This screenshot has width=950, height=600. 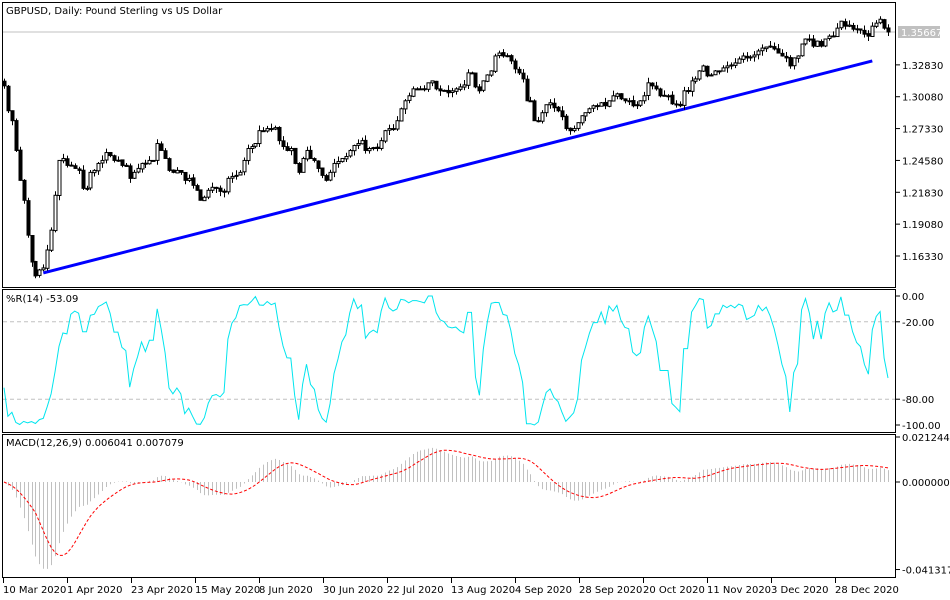 What do you see at coordinates (918, 400) in the screenshot?
I see `wpr-axis-label: -80.00` at bounding box center [918, 400].